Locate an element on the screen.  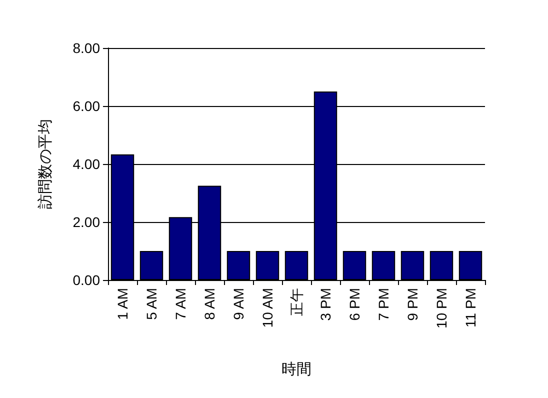
x-tick-label: 11 PM is located at coordinates (470, 308).